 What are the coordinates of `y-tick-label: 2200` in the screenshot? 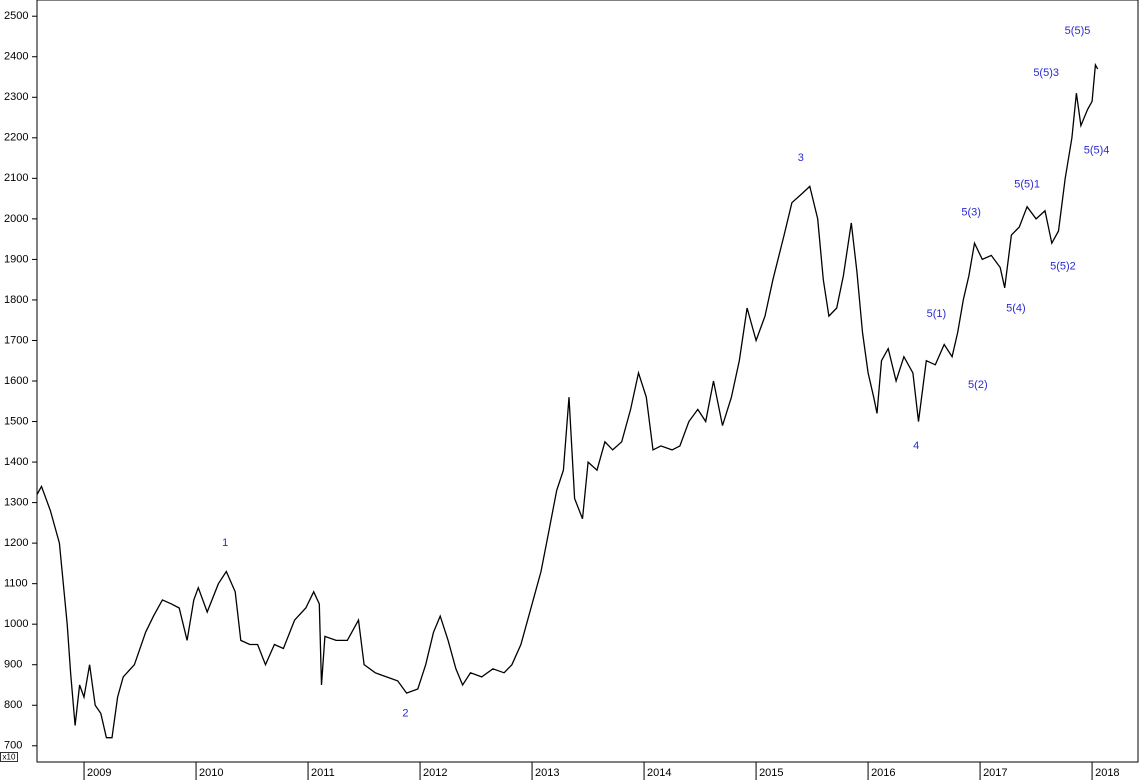 It's located at (16, 138).